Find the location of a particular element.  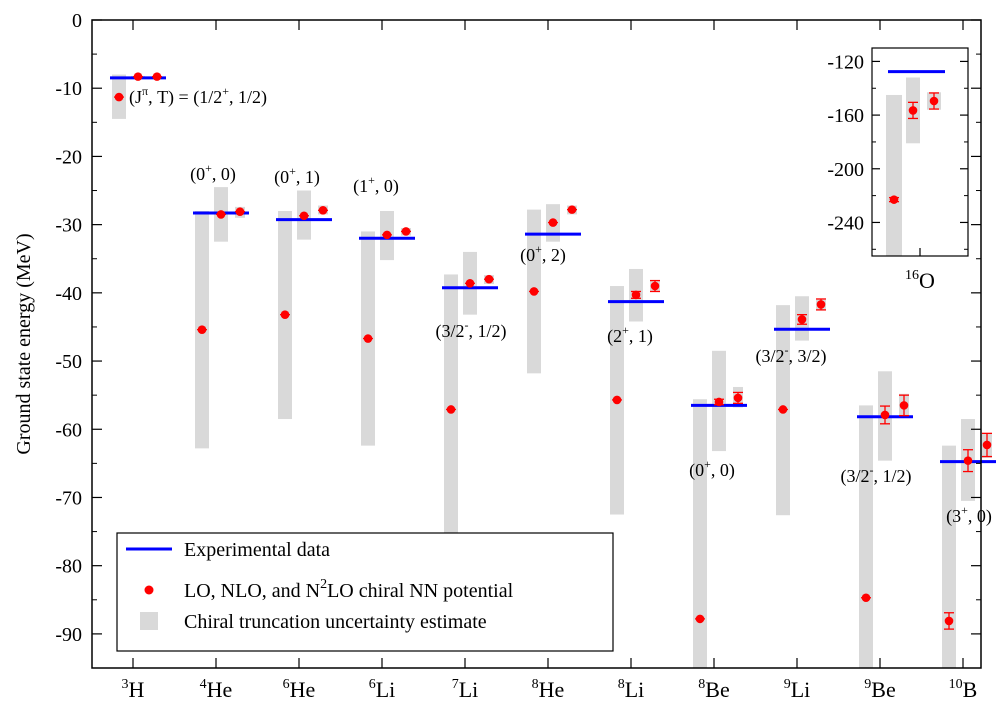

y-tick-label: -20 is located at coordinates (68, 157).